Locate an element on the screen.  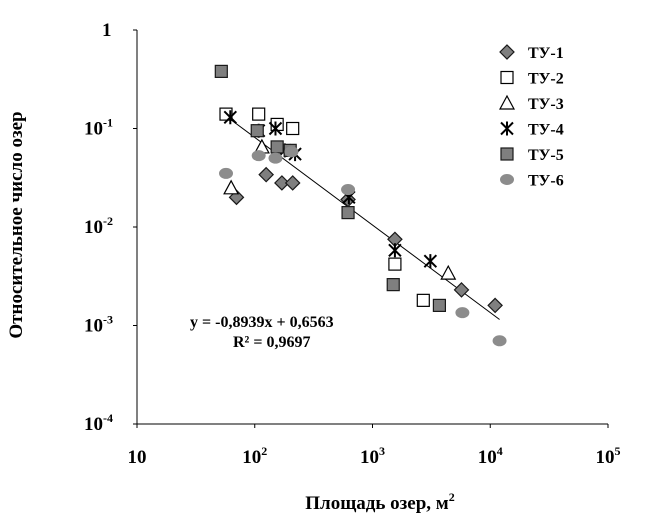
legend-label-3: ТУ-3 is located at coordinates (546, 104).